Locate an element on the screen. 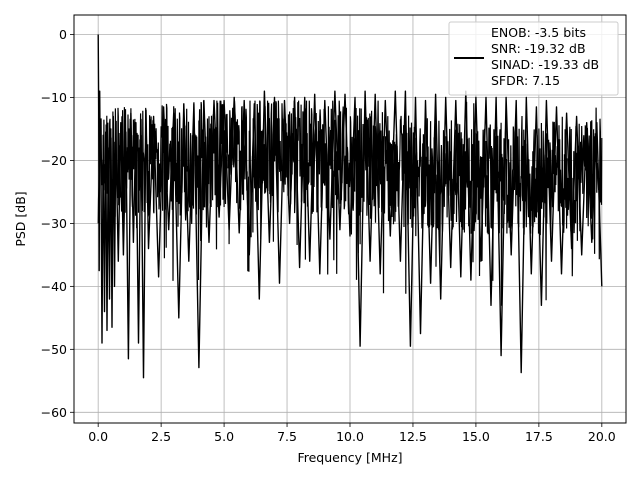 This screenshot has width=640, height=480. y-tick-label: −50 is located at coordinates (54, 349).